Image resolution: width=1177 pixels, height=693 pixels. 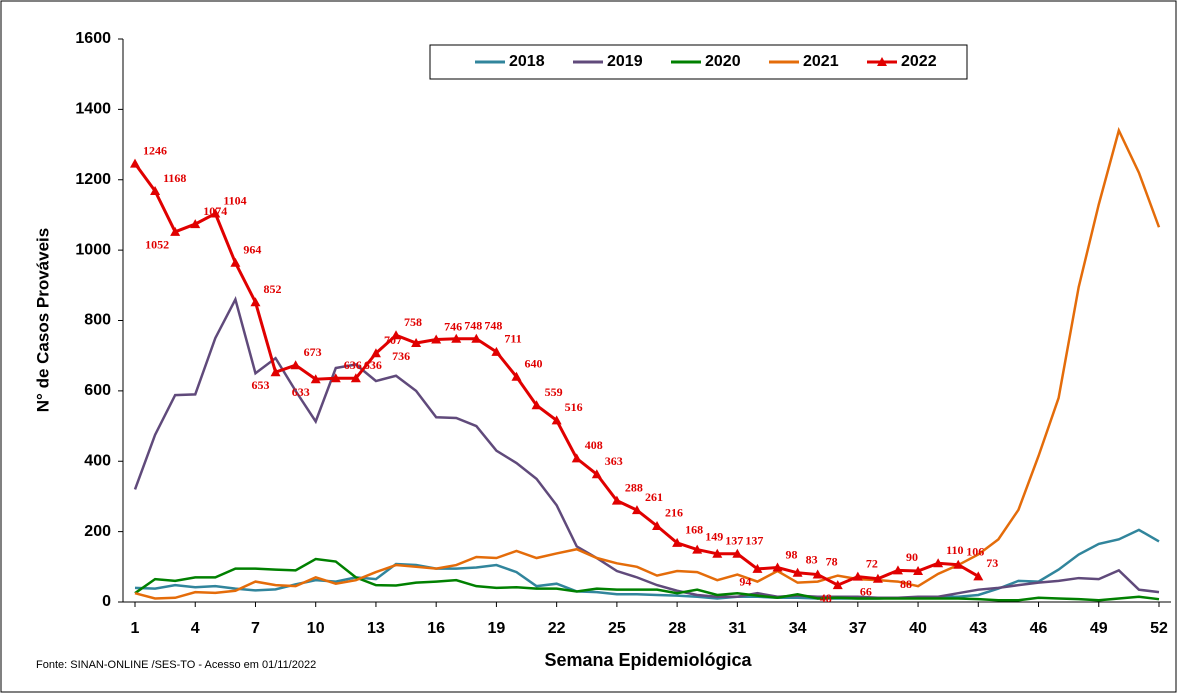 What do you see at coordinates (301, 392) in the screenshot?
I see `data-label: 633` at bounding box center [301, 392].